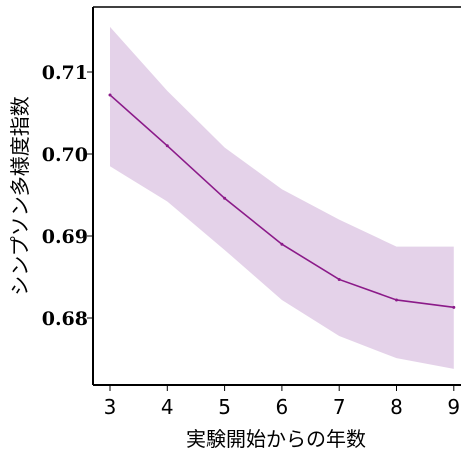 Image resolution: width=464 pixels, height=449 pixels. Describe the element at coordinates (110, 407) in the screenshot. I see `x-tick-label: 3` at that location.